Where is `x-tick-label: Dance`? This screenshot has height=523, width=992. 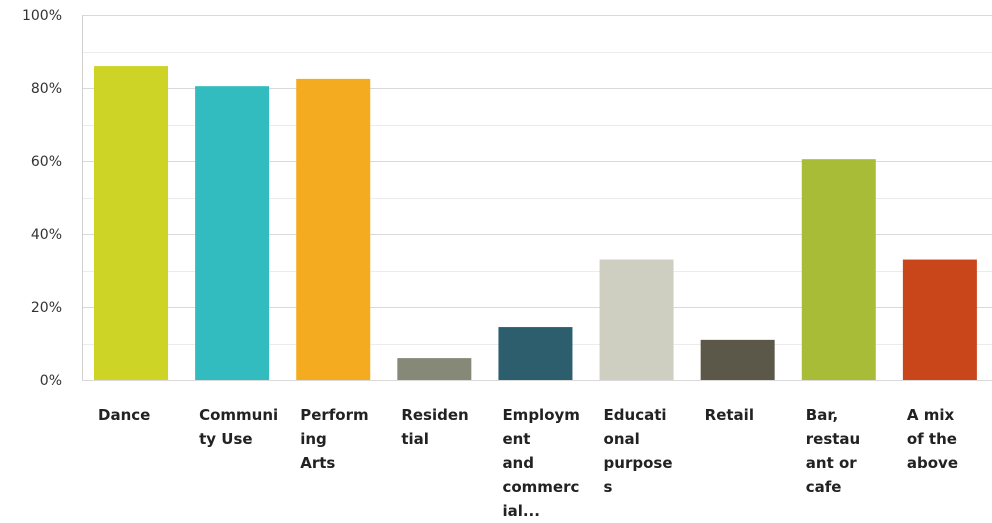 x-tick-label: Dance is located at coordinates (124, 415).